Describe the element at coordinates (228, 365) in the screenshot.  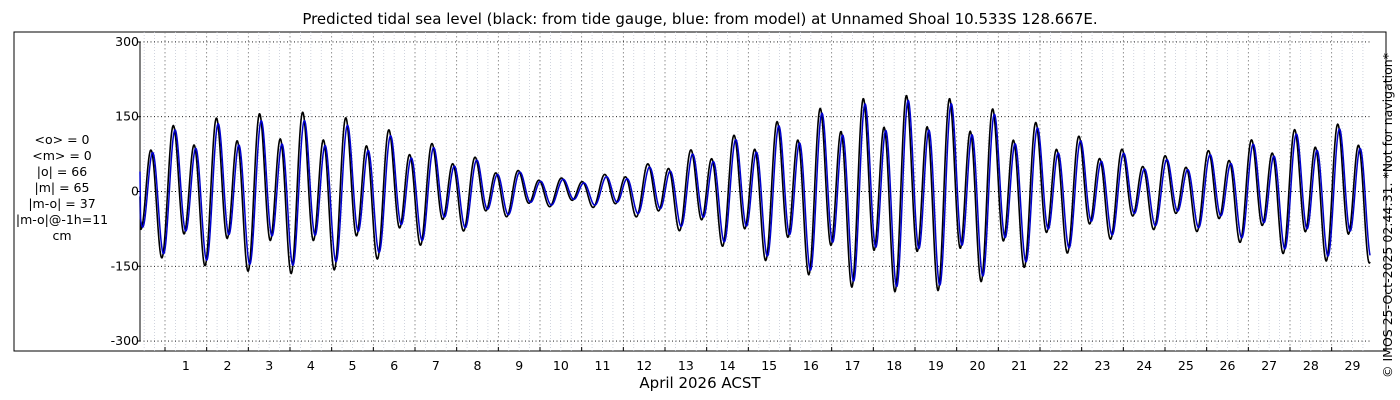
I see `x-tick-label: 2` at that location.